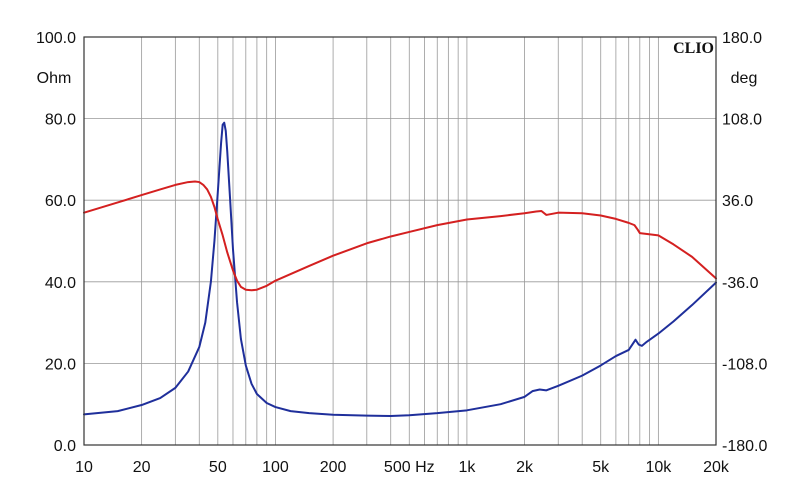 This screenshot has width=800, height=504. What do you see at coordinates (218, 467) in the screenshot?
I see `x-tick-label: 50` at bounding box center [218, 467].